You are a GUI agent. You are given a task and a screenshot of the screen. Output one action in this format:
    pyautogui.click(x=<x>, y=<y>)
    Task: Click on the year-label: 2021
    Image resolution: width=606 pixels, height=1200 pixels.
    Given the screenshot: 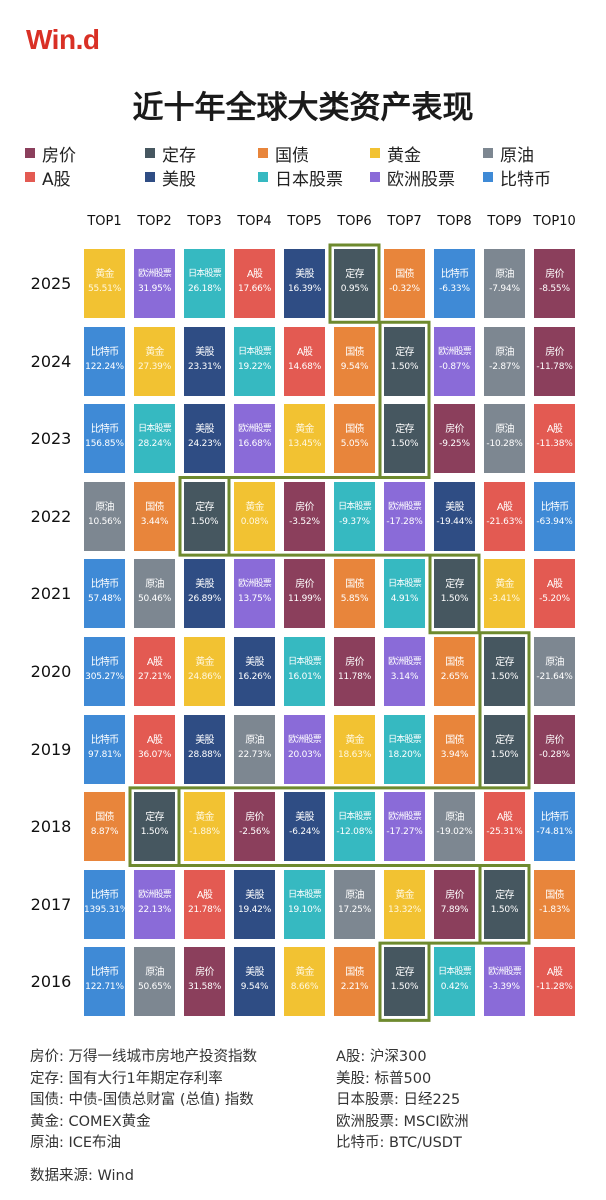 What is the action you would take?
    pyautogui.click(x=51, y=594)
    